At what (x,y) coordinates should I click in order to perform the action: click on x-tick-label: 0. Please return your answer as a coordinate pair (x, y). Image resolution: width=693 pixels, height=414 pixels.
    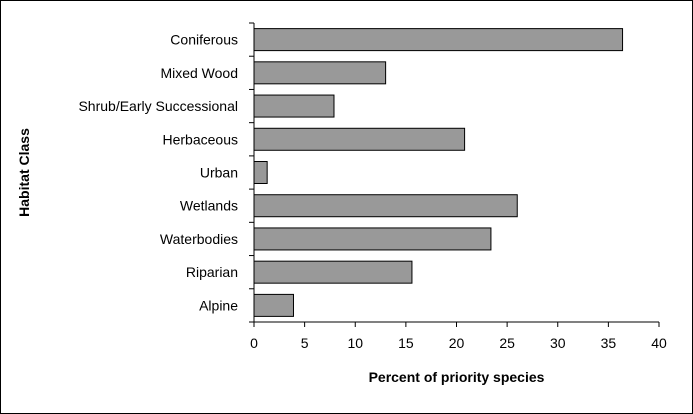
    Looking at the image, I should click on (254, 343).